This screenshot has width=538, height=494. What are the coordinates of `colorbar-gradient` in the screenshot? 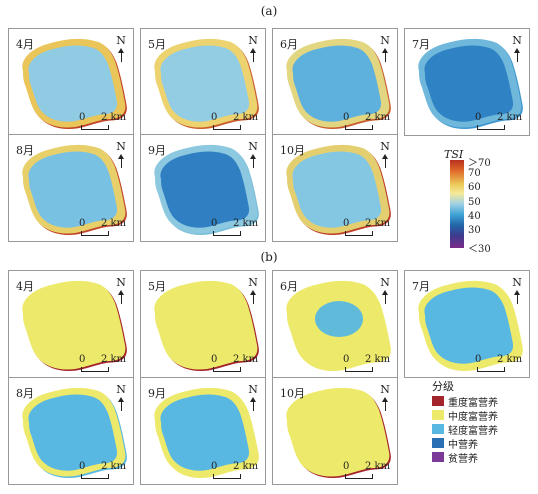 It's located at (457, 204).